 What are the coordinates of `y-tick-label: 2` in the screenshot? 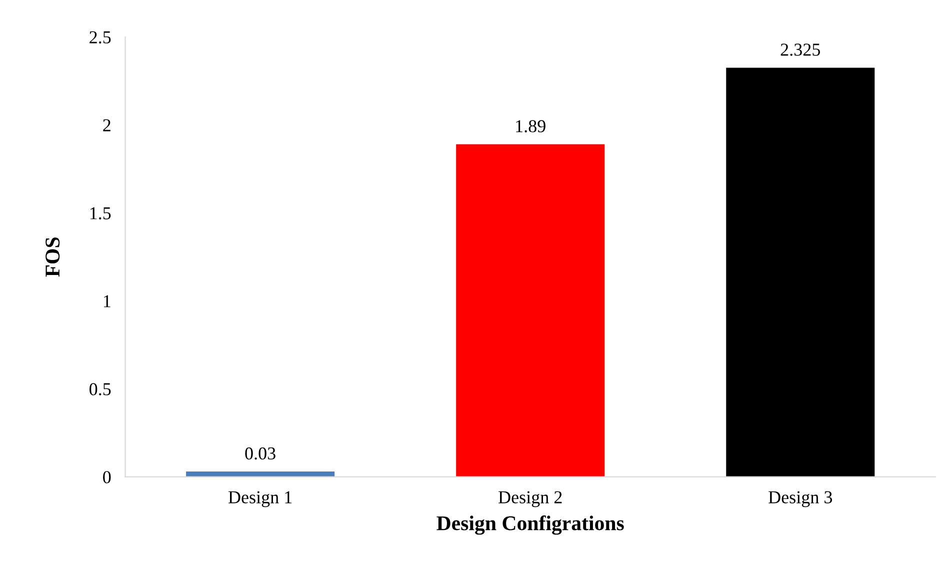 It's located at (106, 125).